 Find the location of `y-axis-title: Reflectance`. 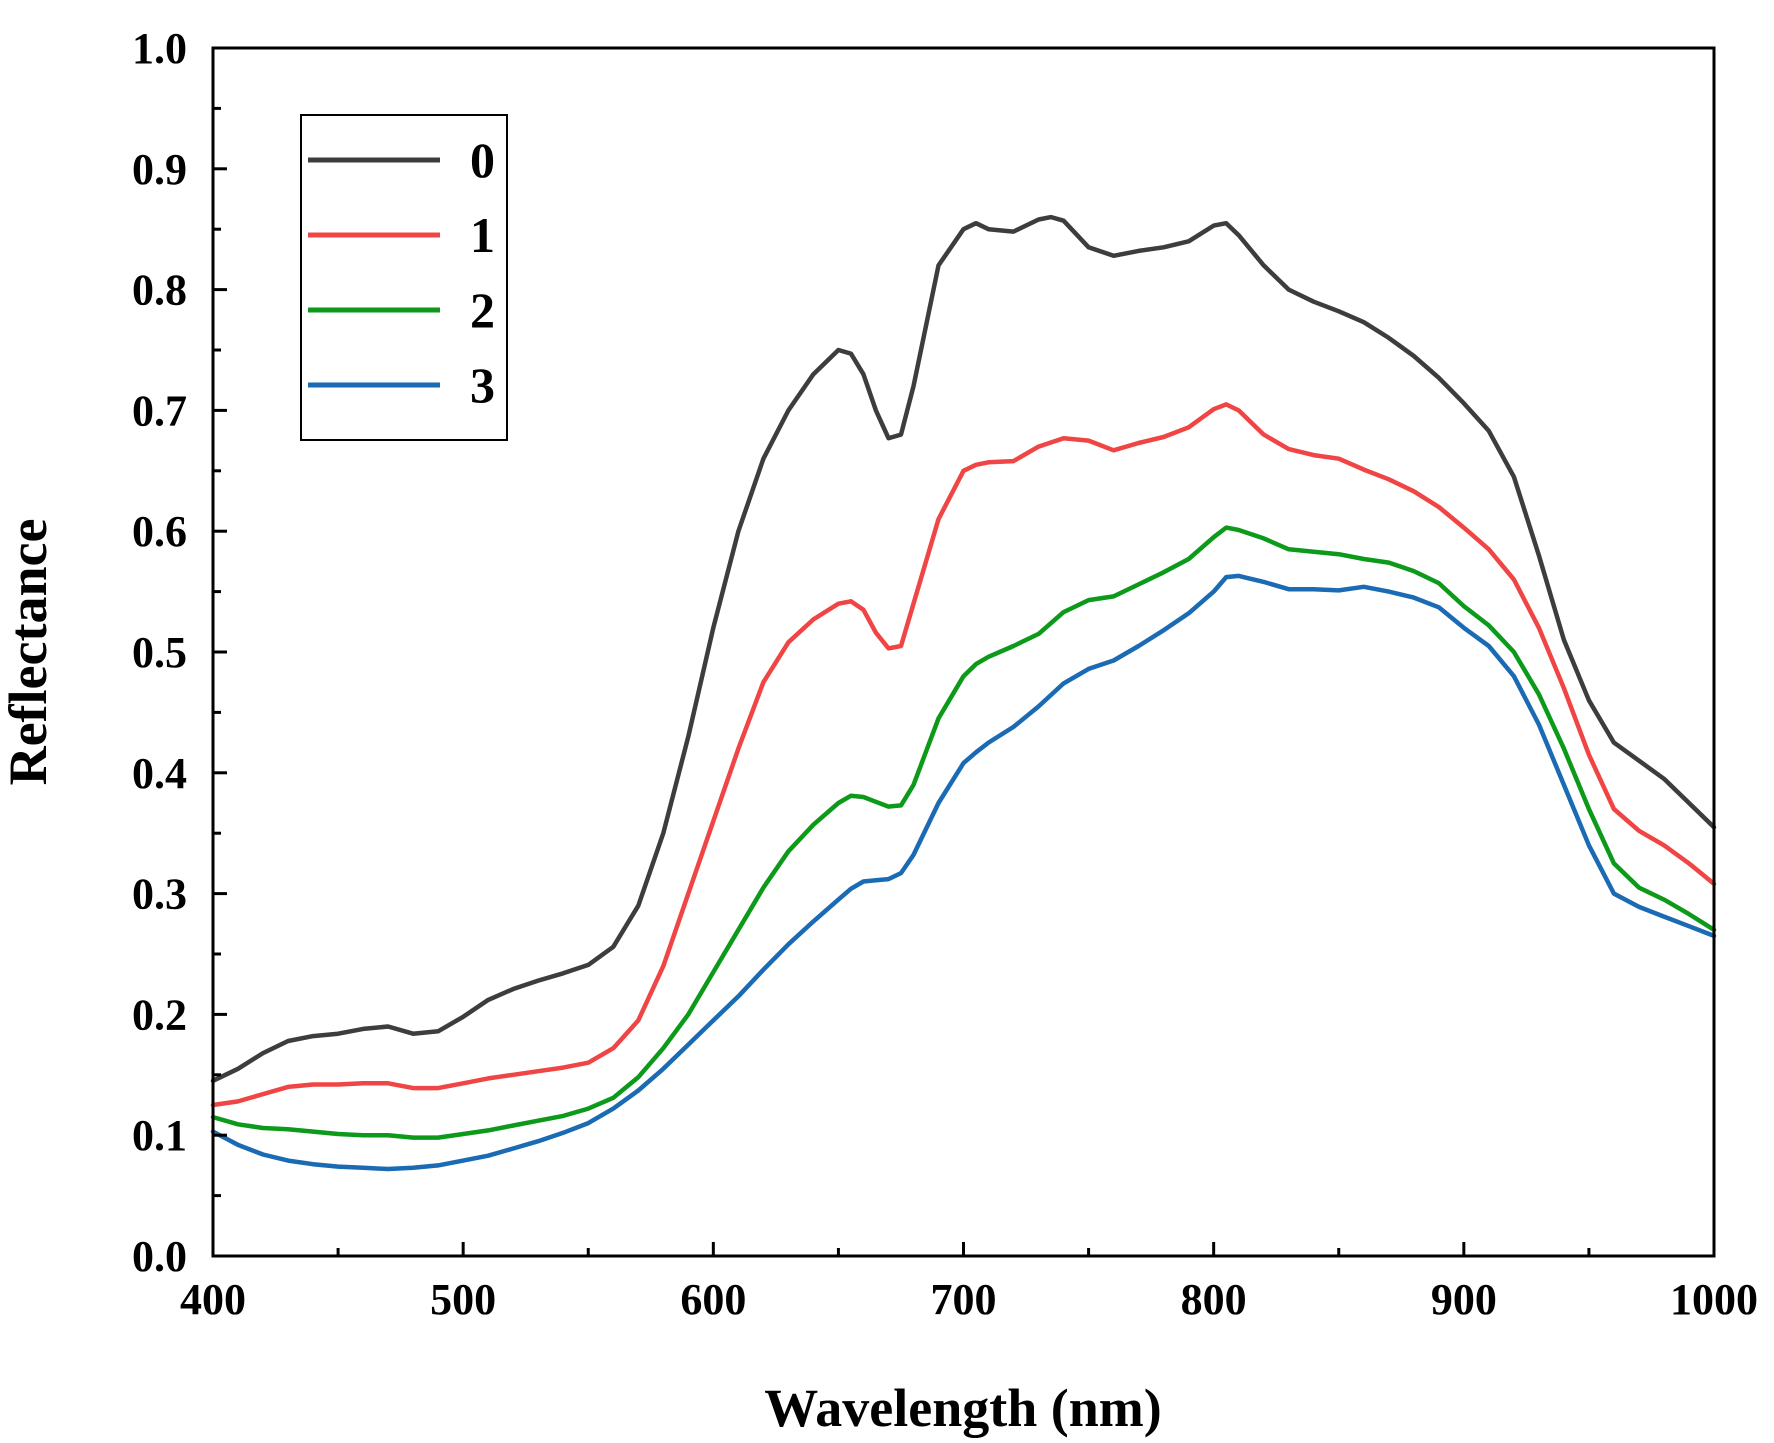

y-axis-title: Reflectance is located at coordinates (29, 652).